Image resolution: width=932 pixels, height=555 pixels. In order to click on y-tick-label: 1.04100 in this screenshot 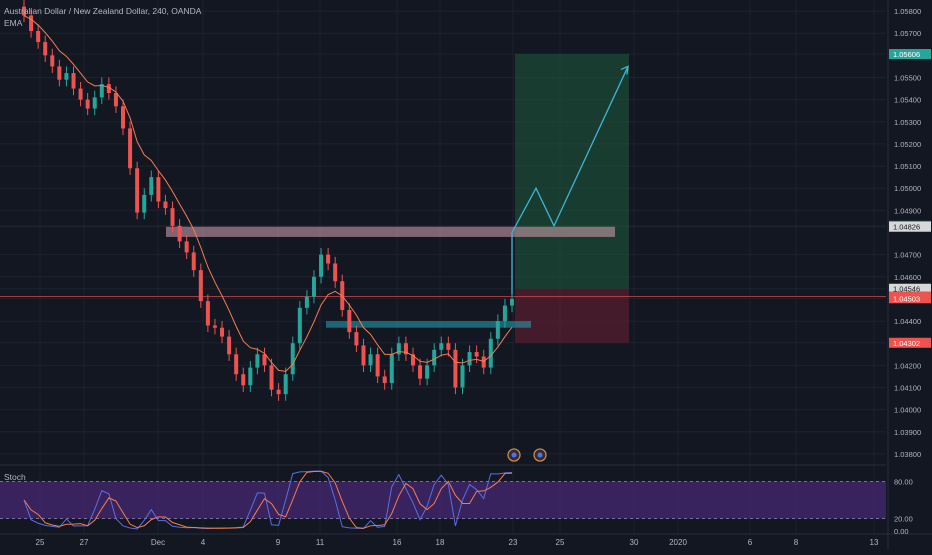, I will do `click(907, 388)`.